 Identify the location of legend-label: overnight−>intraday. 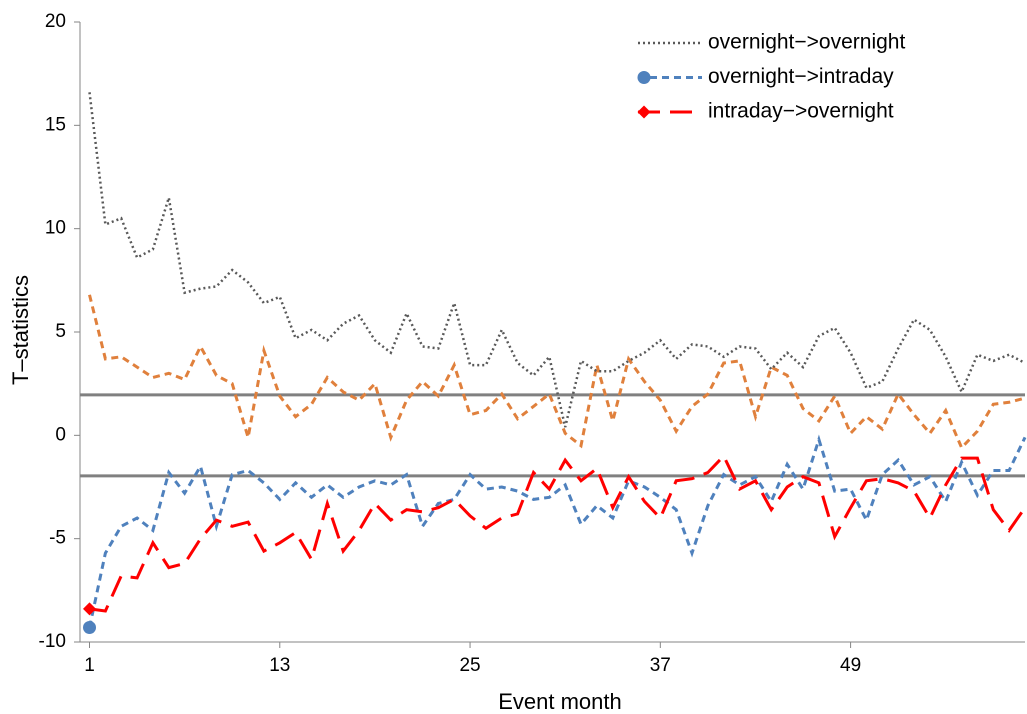
(801, 76).